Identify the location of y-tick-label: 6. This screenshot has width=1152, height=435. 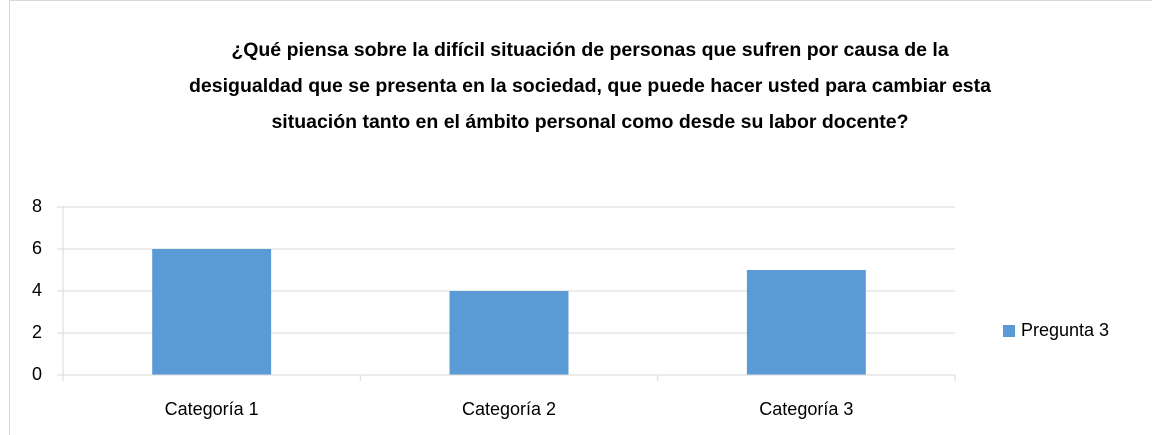
(37, 248).